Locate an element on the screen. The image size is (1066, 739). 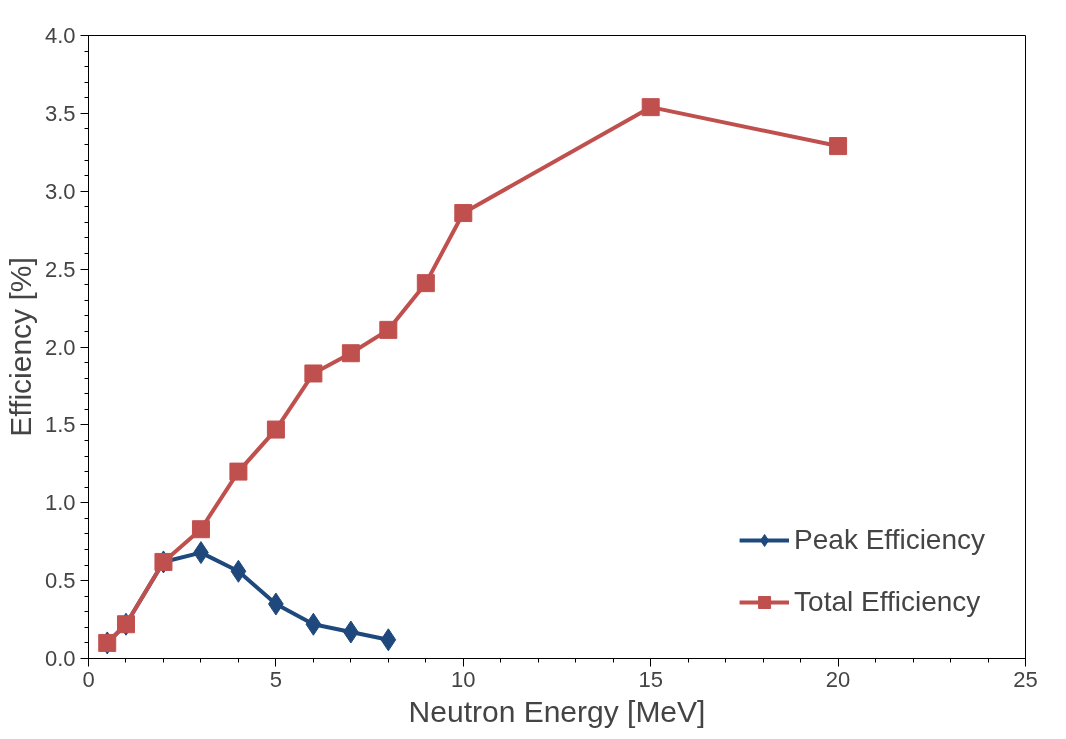
y-axis-title: Efficiency [%] is located at coordinates (20, 347).